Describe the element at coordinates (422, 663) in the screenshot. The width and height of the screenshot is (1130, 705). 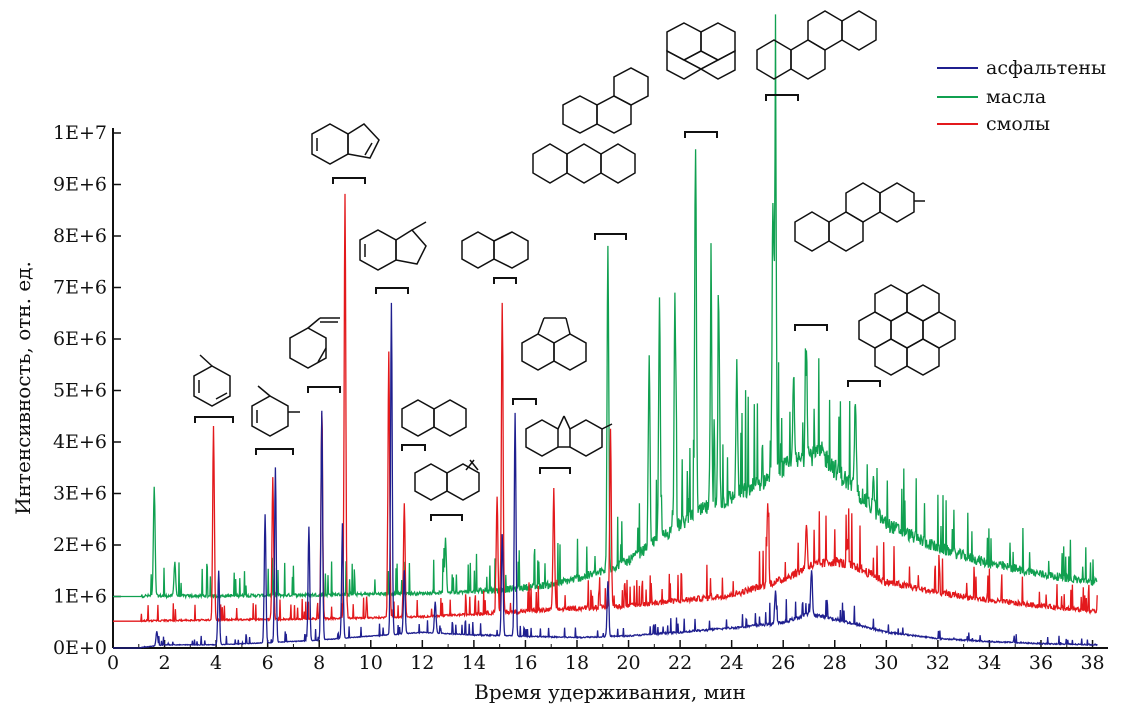
I see `x-tick-label: 12` at that location.